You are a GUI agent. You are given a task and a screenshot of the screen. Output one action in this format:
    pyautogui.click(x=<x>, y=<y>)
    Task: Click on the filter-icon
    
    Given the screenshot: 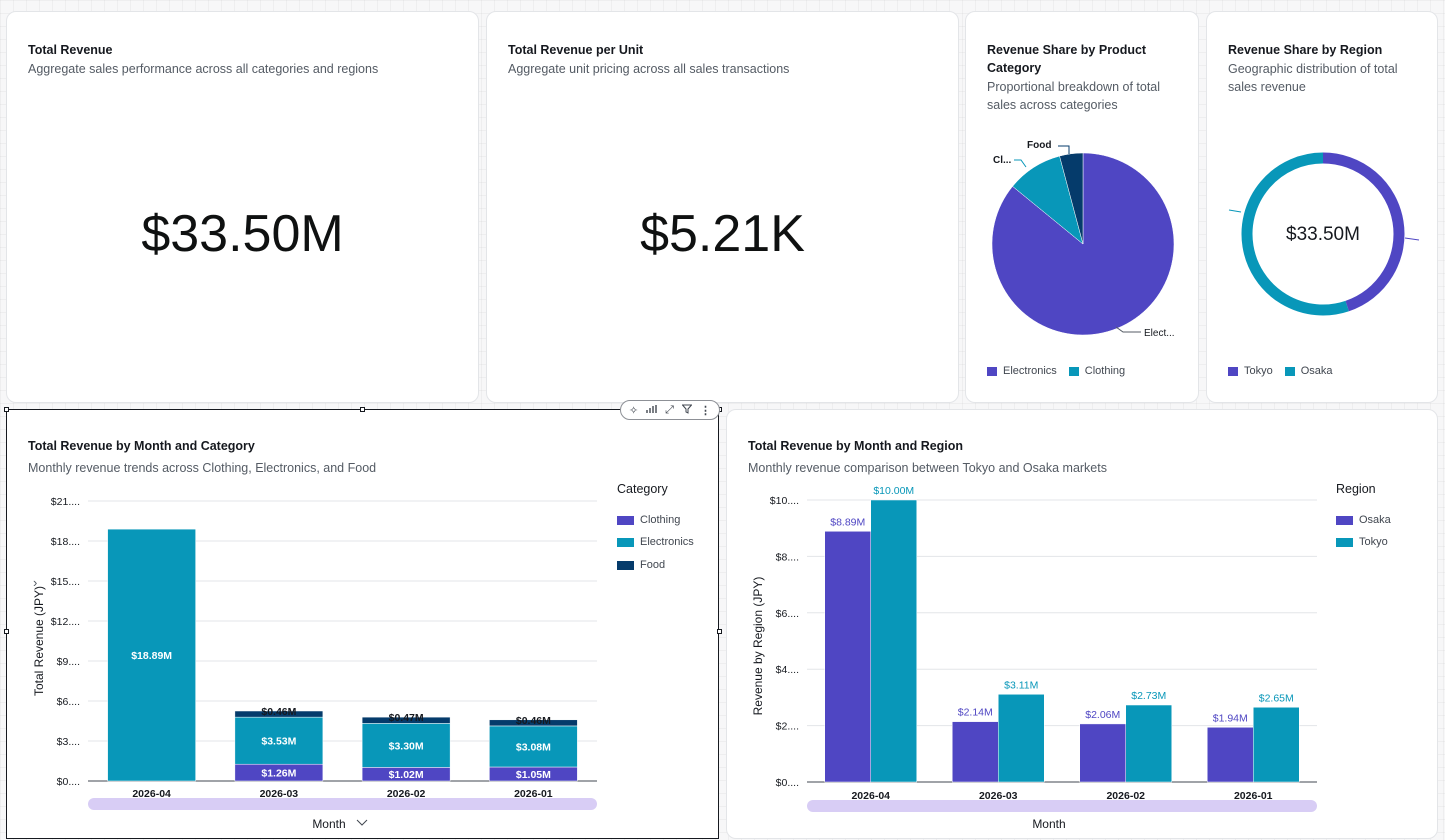 What is the action you would take?
    pyautogui.click(x=687, y=410)
    